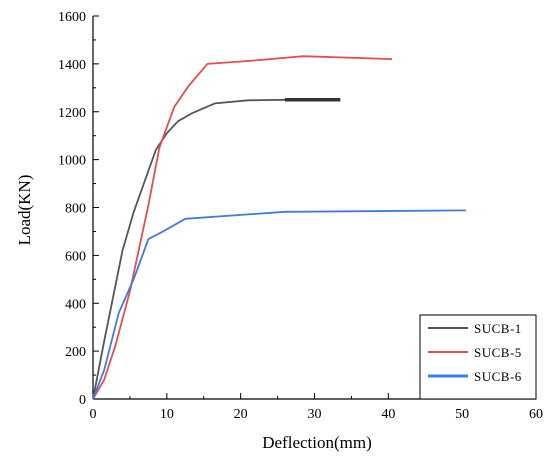 Image resolution: width=550 pixels, height=463 pixels. What do you see at coordinates (72, 161) in the screenshot?
I see `y-tick-label: 1000` at bounding box center [72, 161].